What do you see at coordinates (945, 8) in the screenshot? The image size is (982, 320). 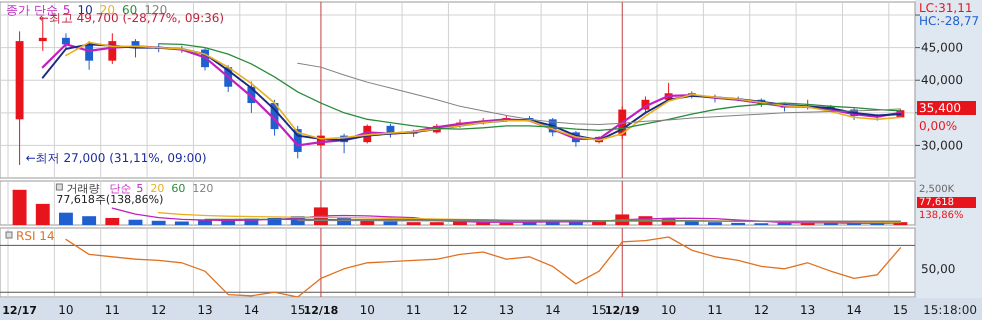 I see `text: LC:31,11` at bounding box center [945, 8].